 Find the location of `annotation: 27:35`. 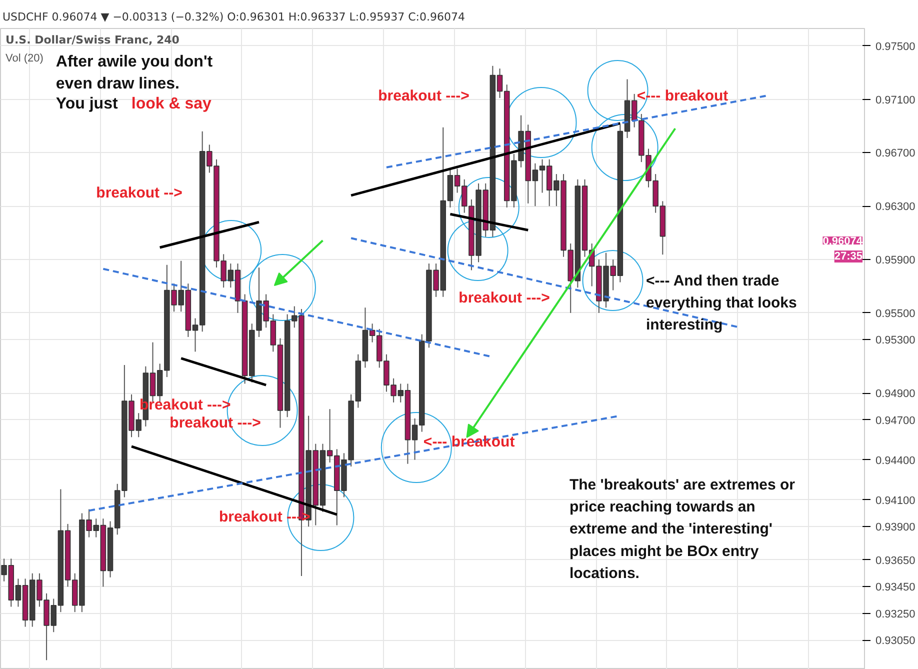

annotation: 27:35 is located at coordinates (848, 256).